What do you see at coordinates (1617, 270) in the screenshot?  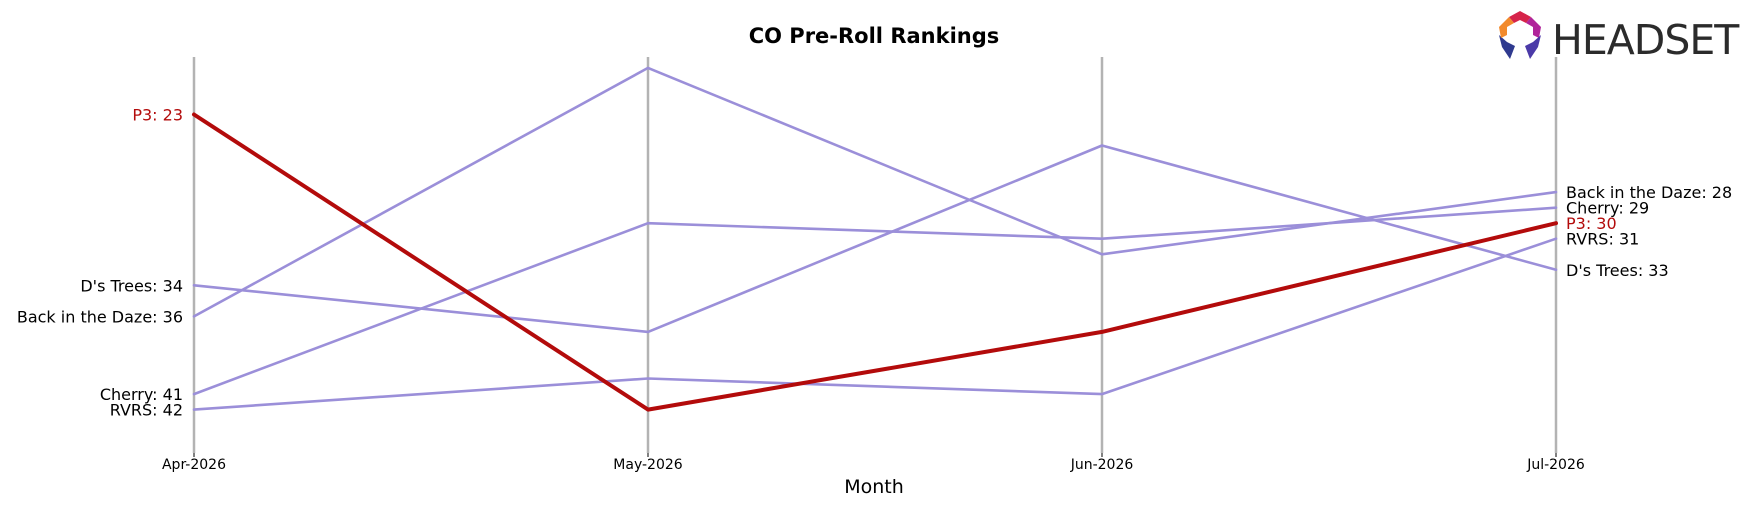 I see `end-label-d-s-trees: D's Trees: 33` at bounding box center [1617, 270].